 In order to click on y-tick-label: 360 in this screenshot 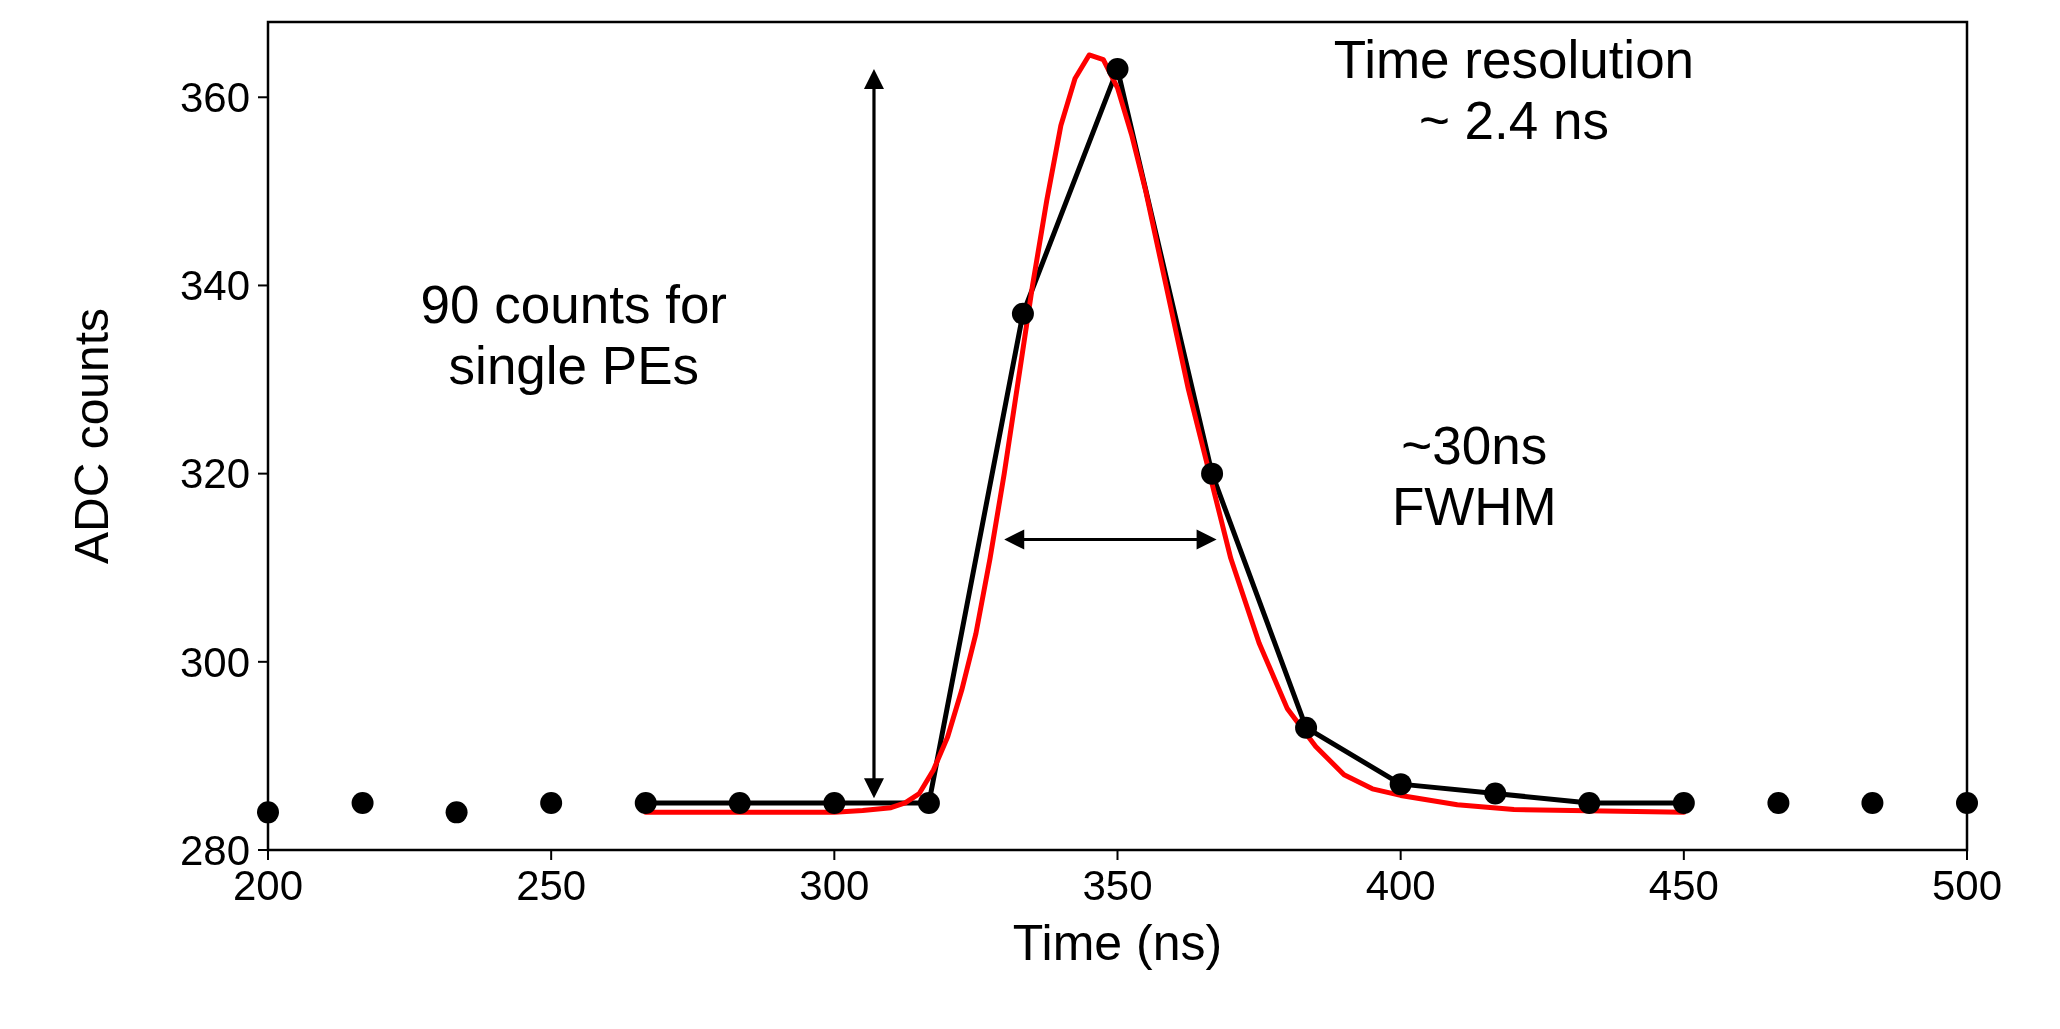, I will do `click(214, 97)`.